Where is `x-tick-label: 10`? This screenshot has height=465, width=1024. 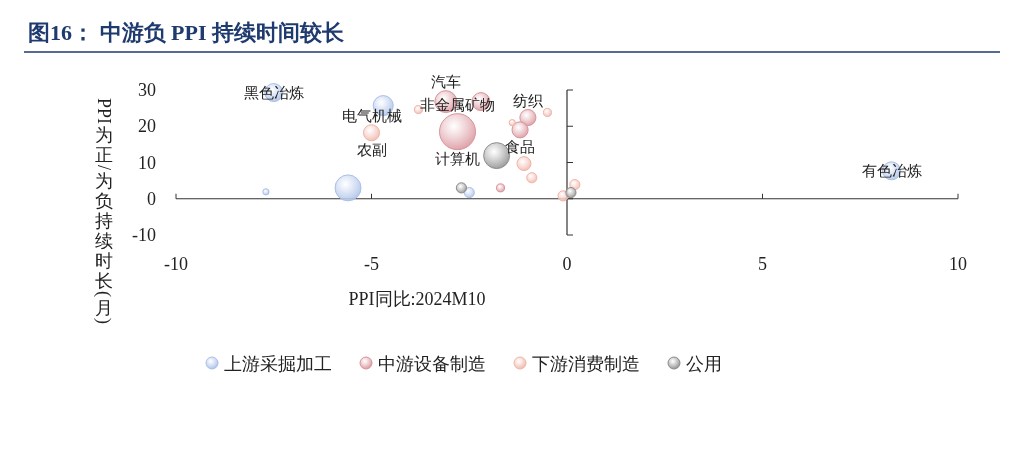
x-tick-label: 10 is located at coordinates (958, 264).